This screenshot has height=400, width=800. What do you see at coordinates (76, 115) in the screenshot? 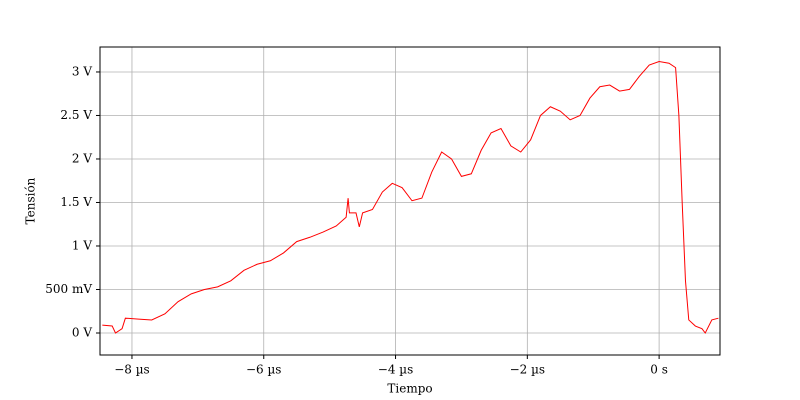
I see `y-tick-label: 2.5 V` at bounding box center [76, 115].